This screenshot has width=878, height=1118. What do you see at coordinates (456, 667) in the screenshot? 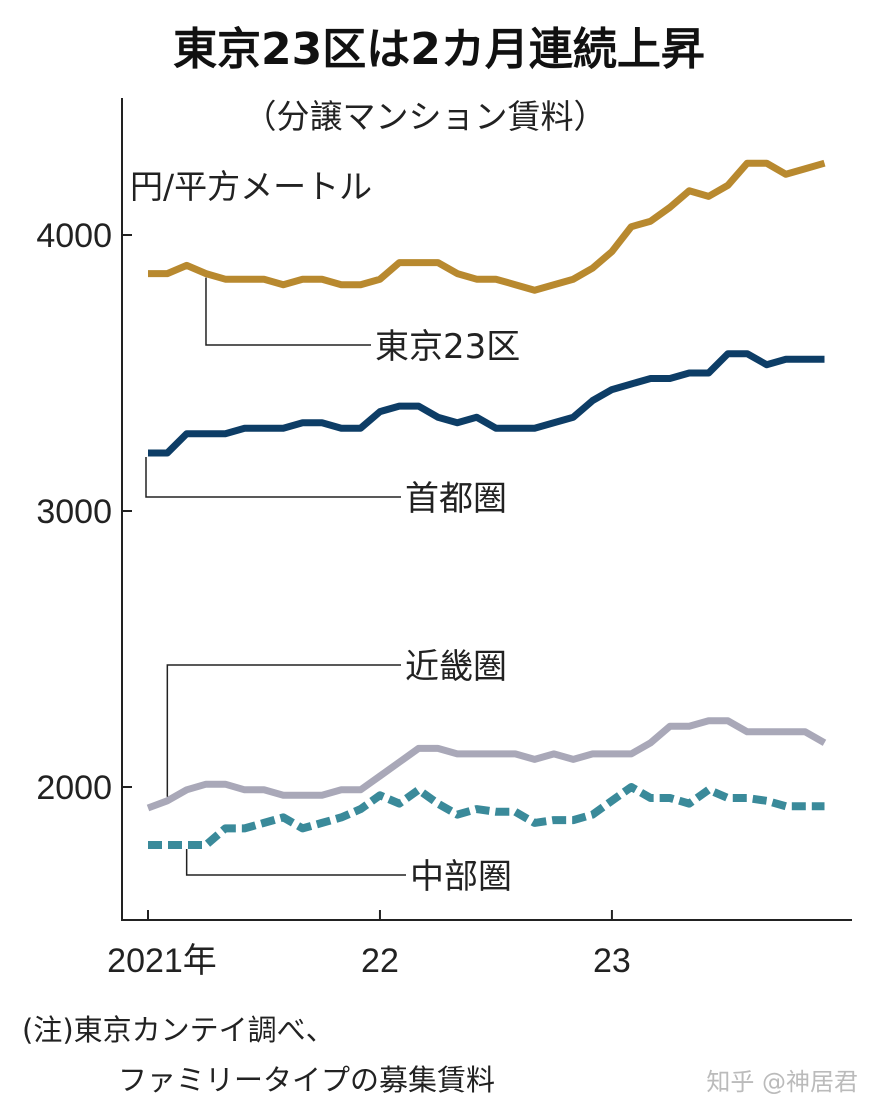
I see `series-label: 近畿圏` at bounding box center [456, 667].